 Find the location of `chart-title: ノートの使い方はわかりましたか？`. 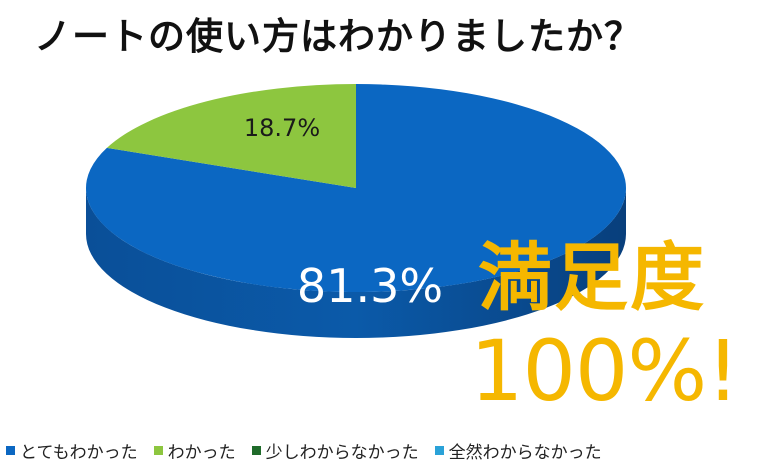

chart-title: ノートの使い方はわかりましたか？ is located at coordinates (338, 36).